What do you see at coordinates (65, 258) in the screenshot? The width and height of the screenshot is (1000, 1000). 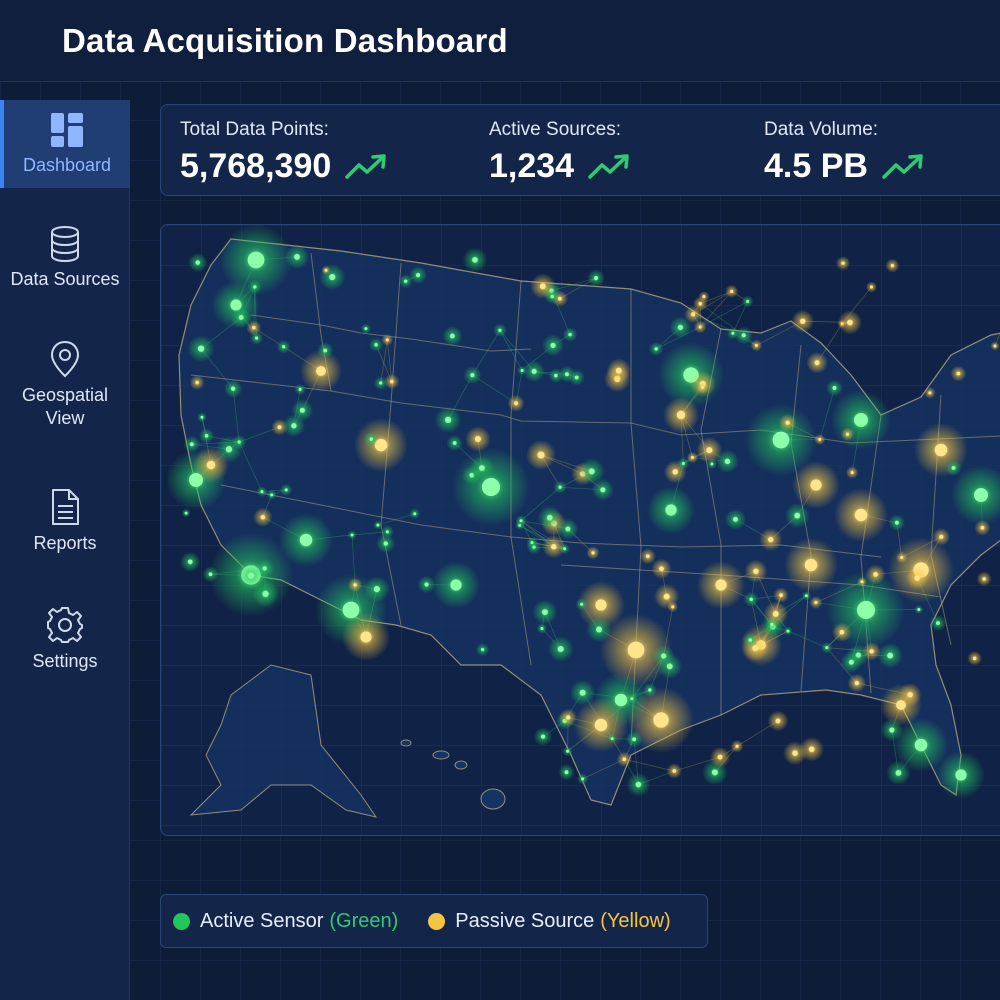 I see `sidebar-item-data-sources: Data Sources` at bounding box center [65, 258].